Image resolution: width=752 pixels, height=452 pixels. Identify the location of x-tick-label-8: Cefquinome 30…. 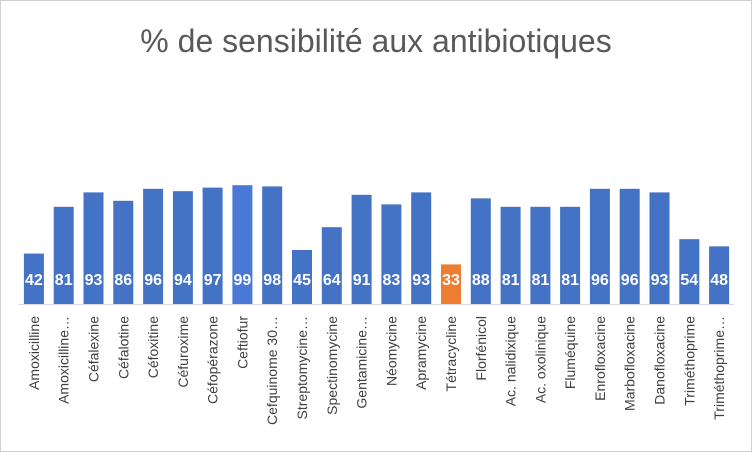
(272, 370).